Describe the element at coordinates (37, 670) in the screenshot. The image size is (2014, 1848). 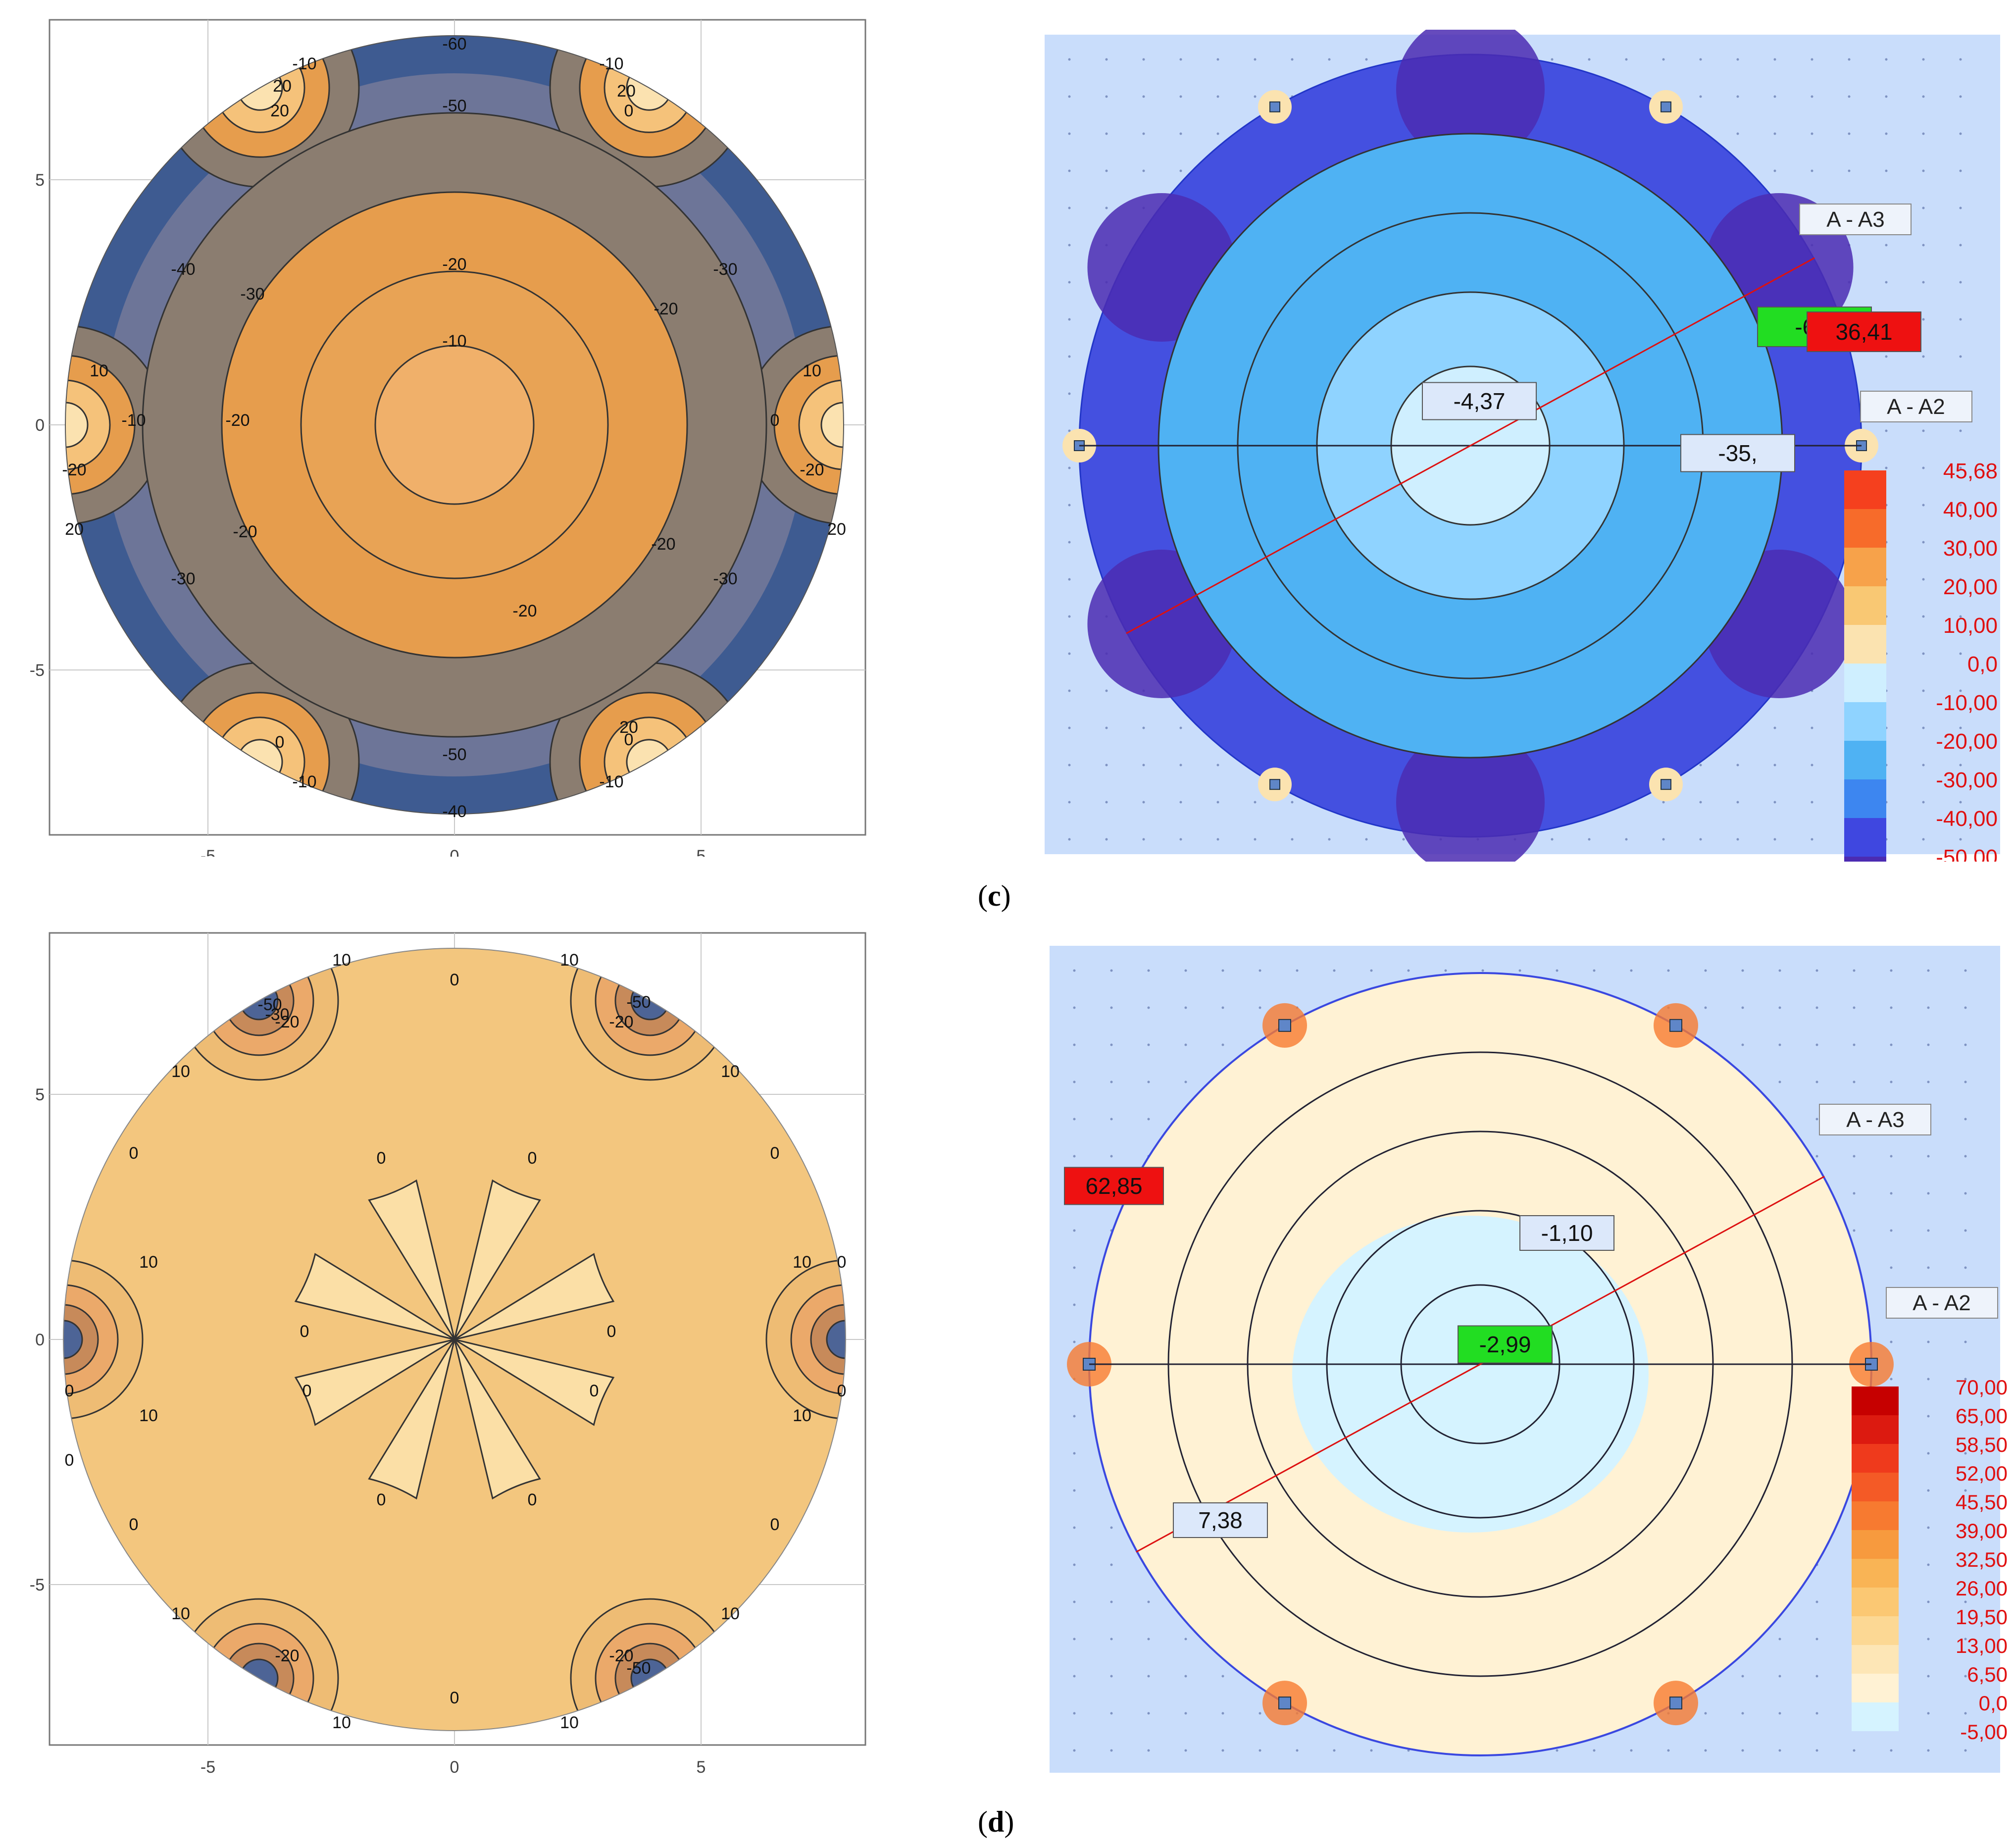
I see `y-tick: -5` at that location.